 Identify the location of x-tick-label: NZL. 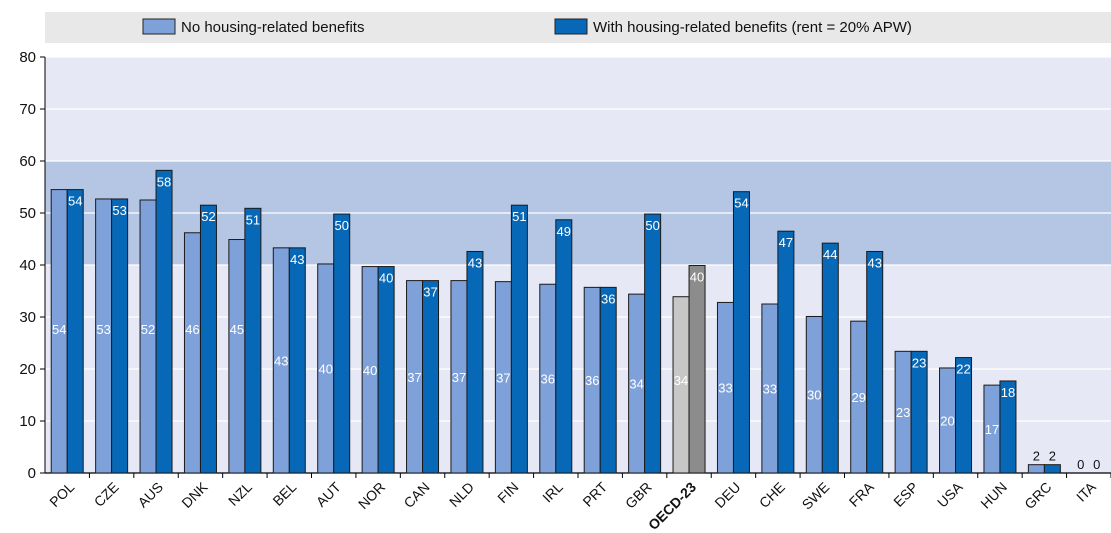
(240, 494).